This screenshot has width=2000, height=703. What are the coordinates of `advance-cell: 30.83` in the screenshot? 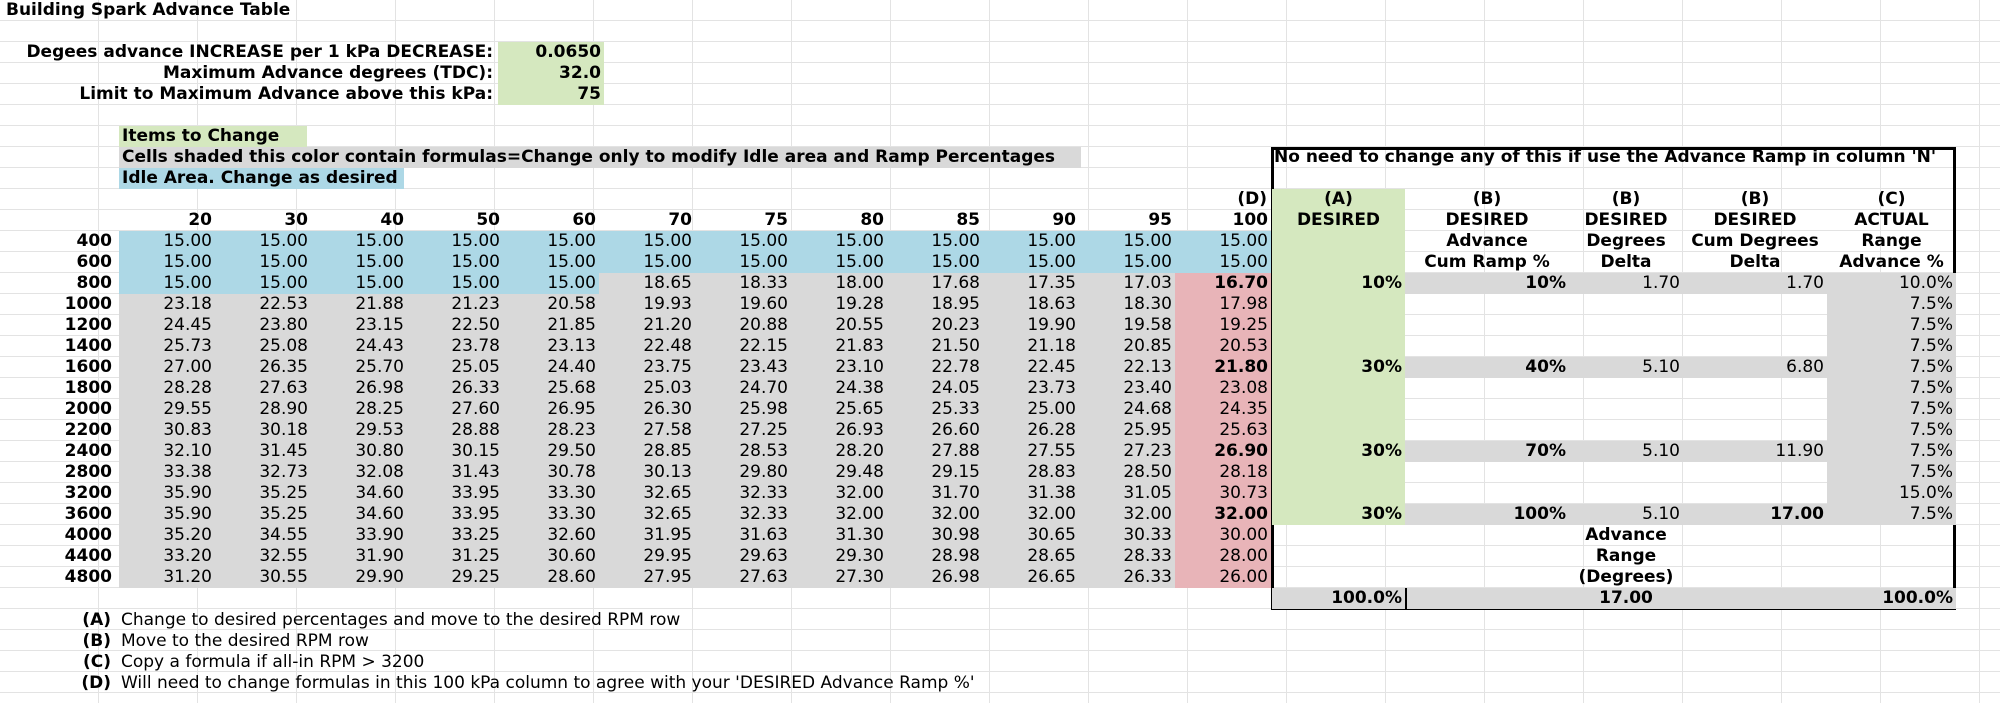 It's located at (167, 430).